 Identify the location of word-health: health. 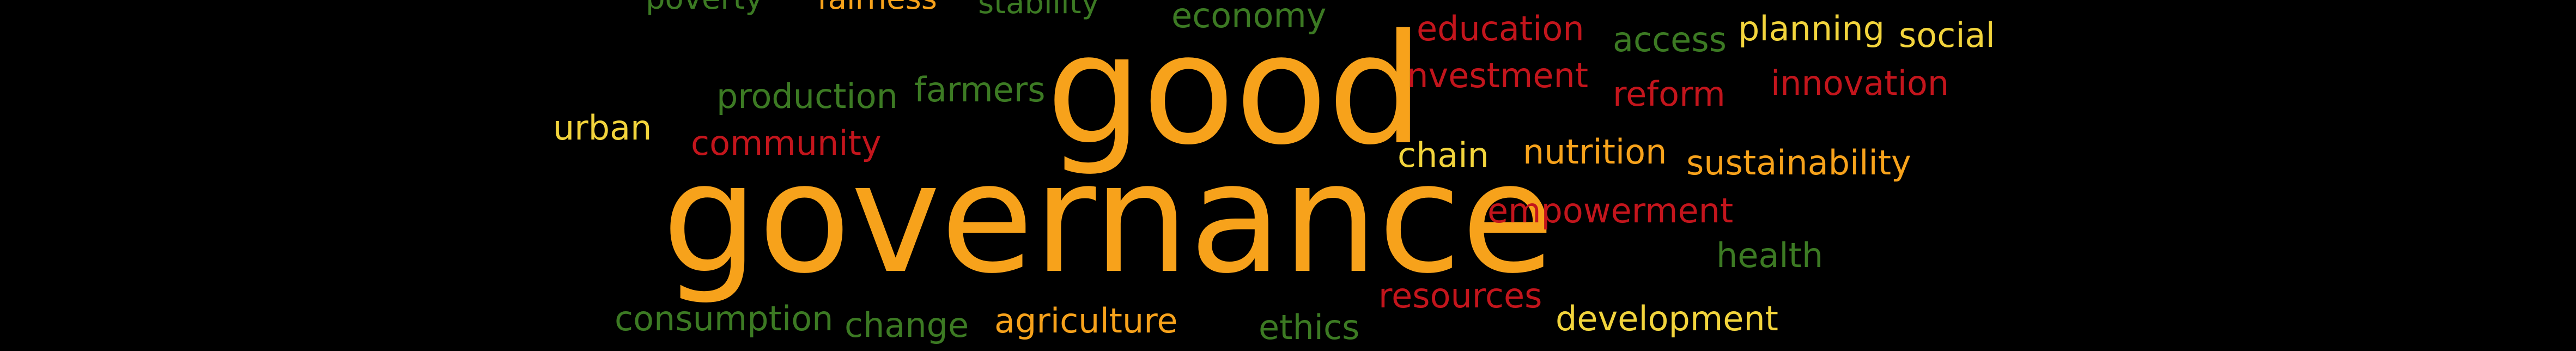
(1770, 255).